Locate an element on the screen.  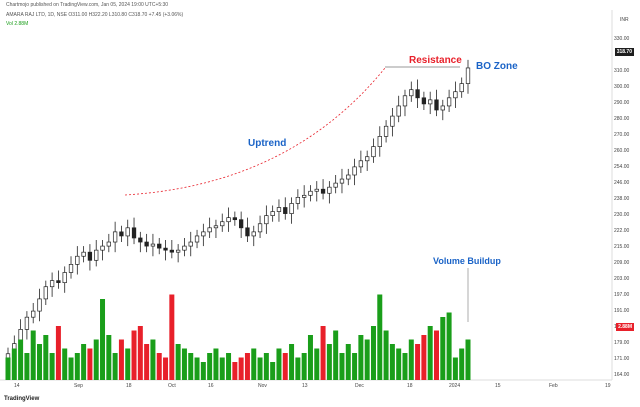
volume-line: Vol 2.88M is located at coordinates (17, 24).